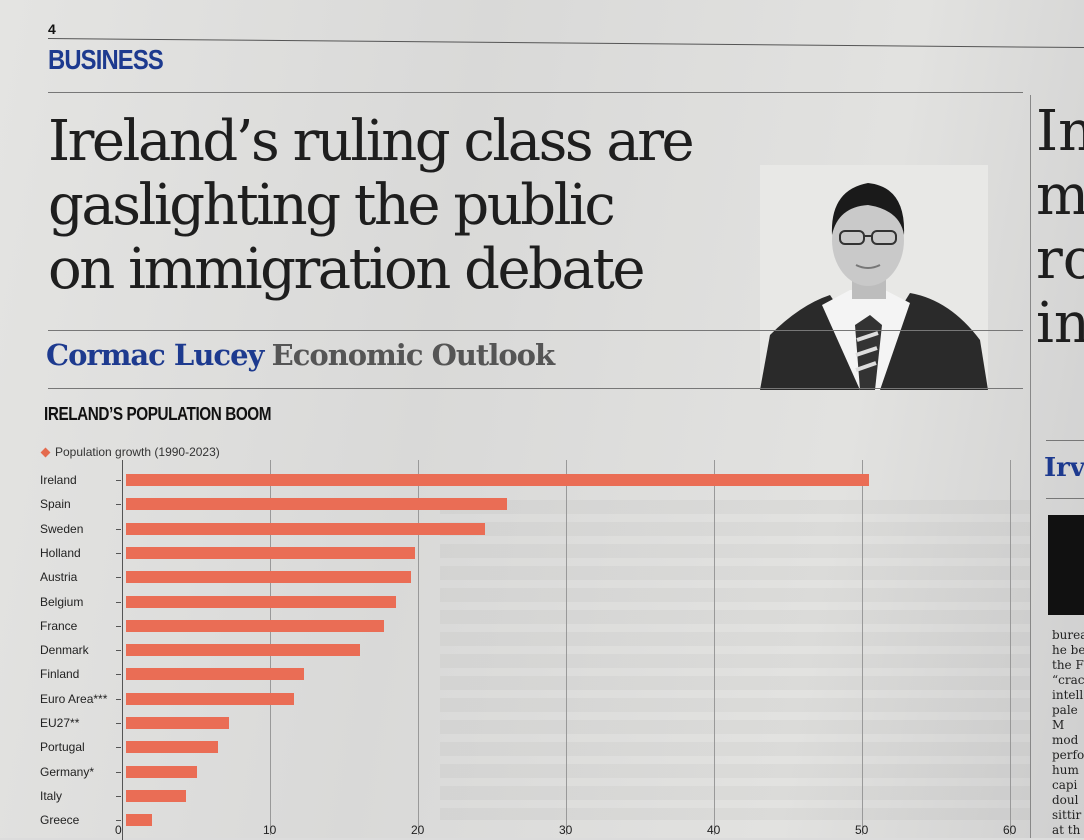 This screenshot has height=840, width=1084. What do you see at coordinates (60, 674) in the screenshot?
I see `category-label: Finland` at bounding box center [60, 674].